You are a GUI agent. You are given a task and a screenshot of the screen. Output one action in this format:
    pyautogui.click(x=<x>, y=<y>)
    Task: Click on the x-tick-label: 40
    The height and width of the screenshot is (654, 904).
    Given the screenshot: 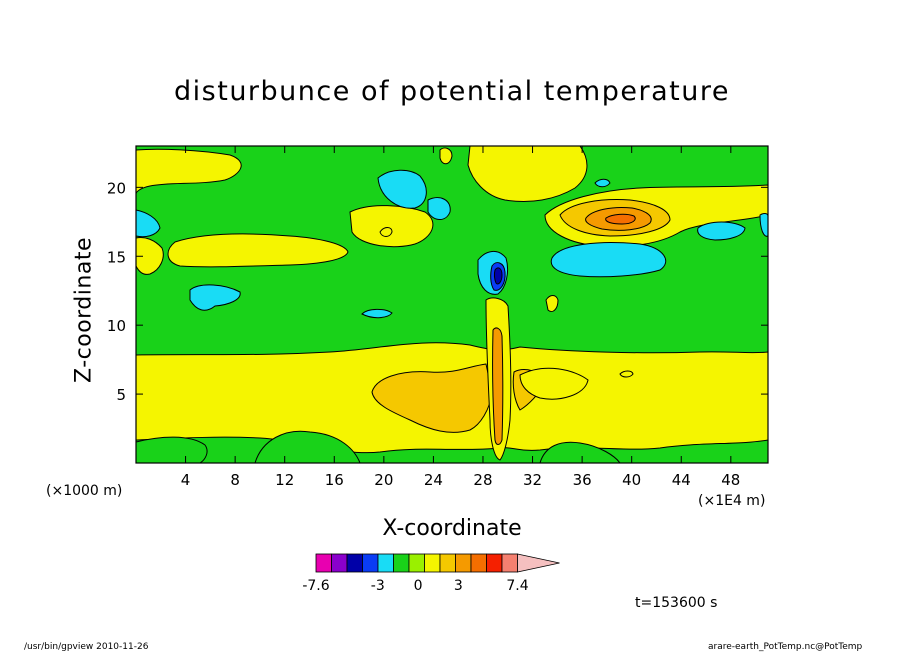 What is the action you would take?
    pyautogui.click(x=631, y=480)
    